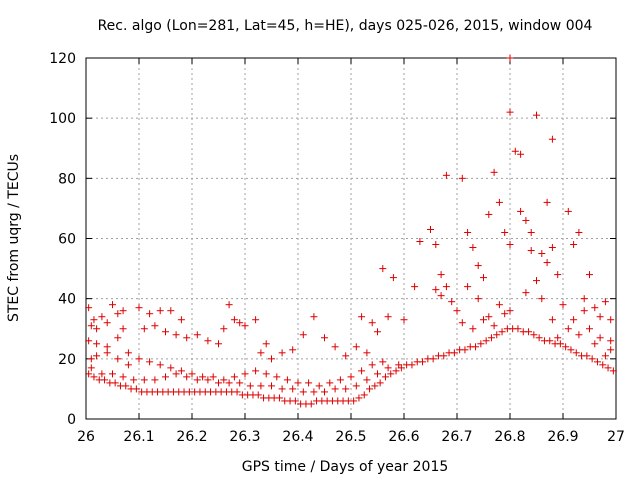  I want to click on x-tick-label: 26.5, so click(350, 437).